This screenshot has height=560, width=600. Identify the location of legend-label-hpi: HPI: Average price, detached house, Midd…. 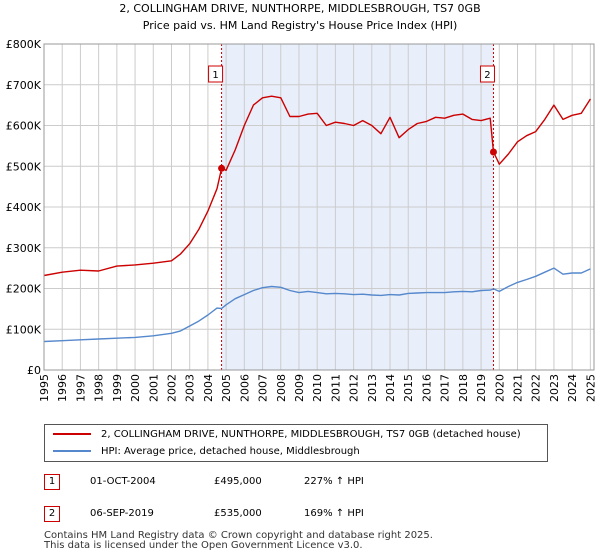
(230, 451).